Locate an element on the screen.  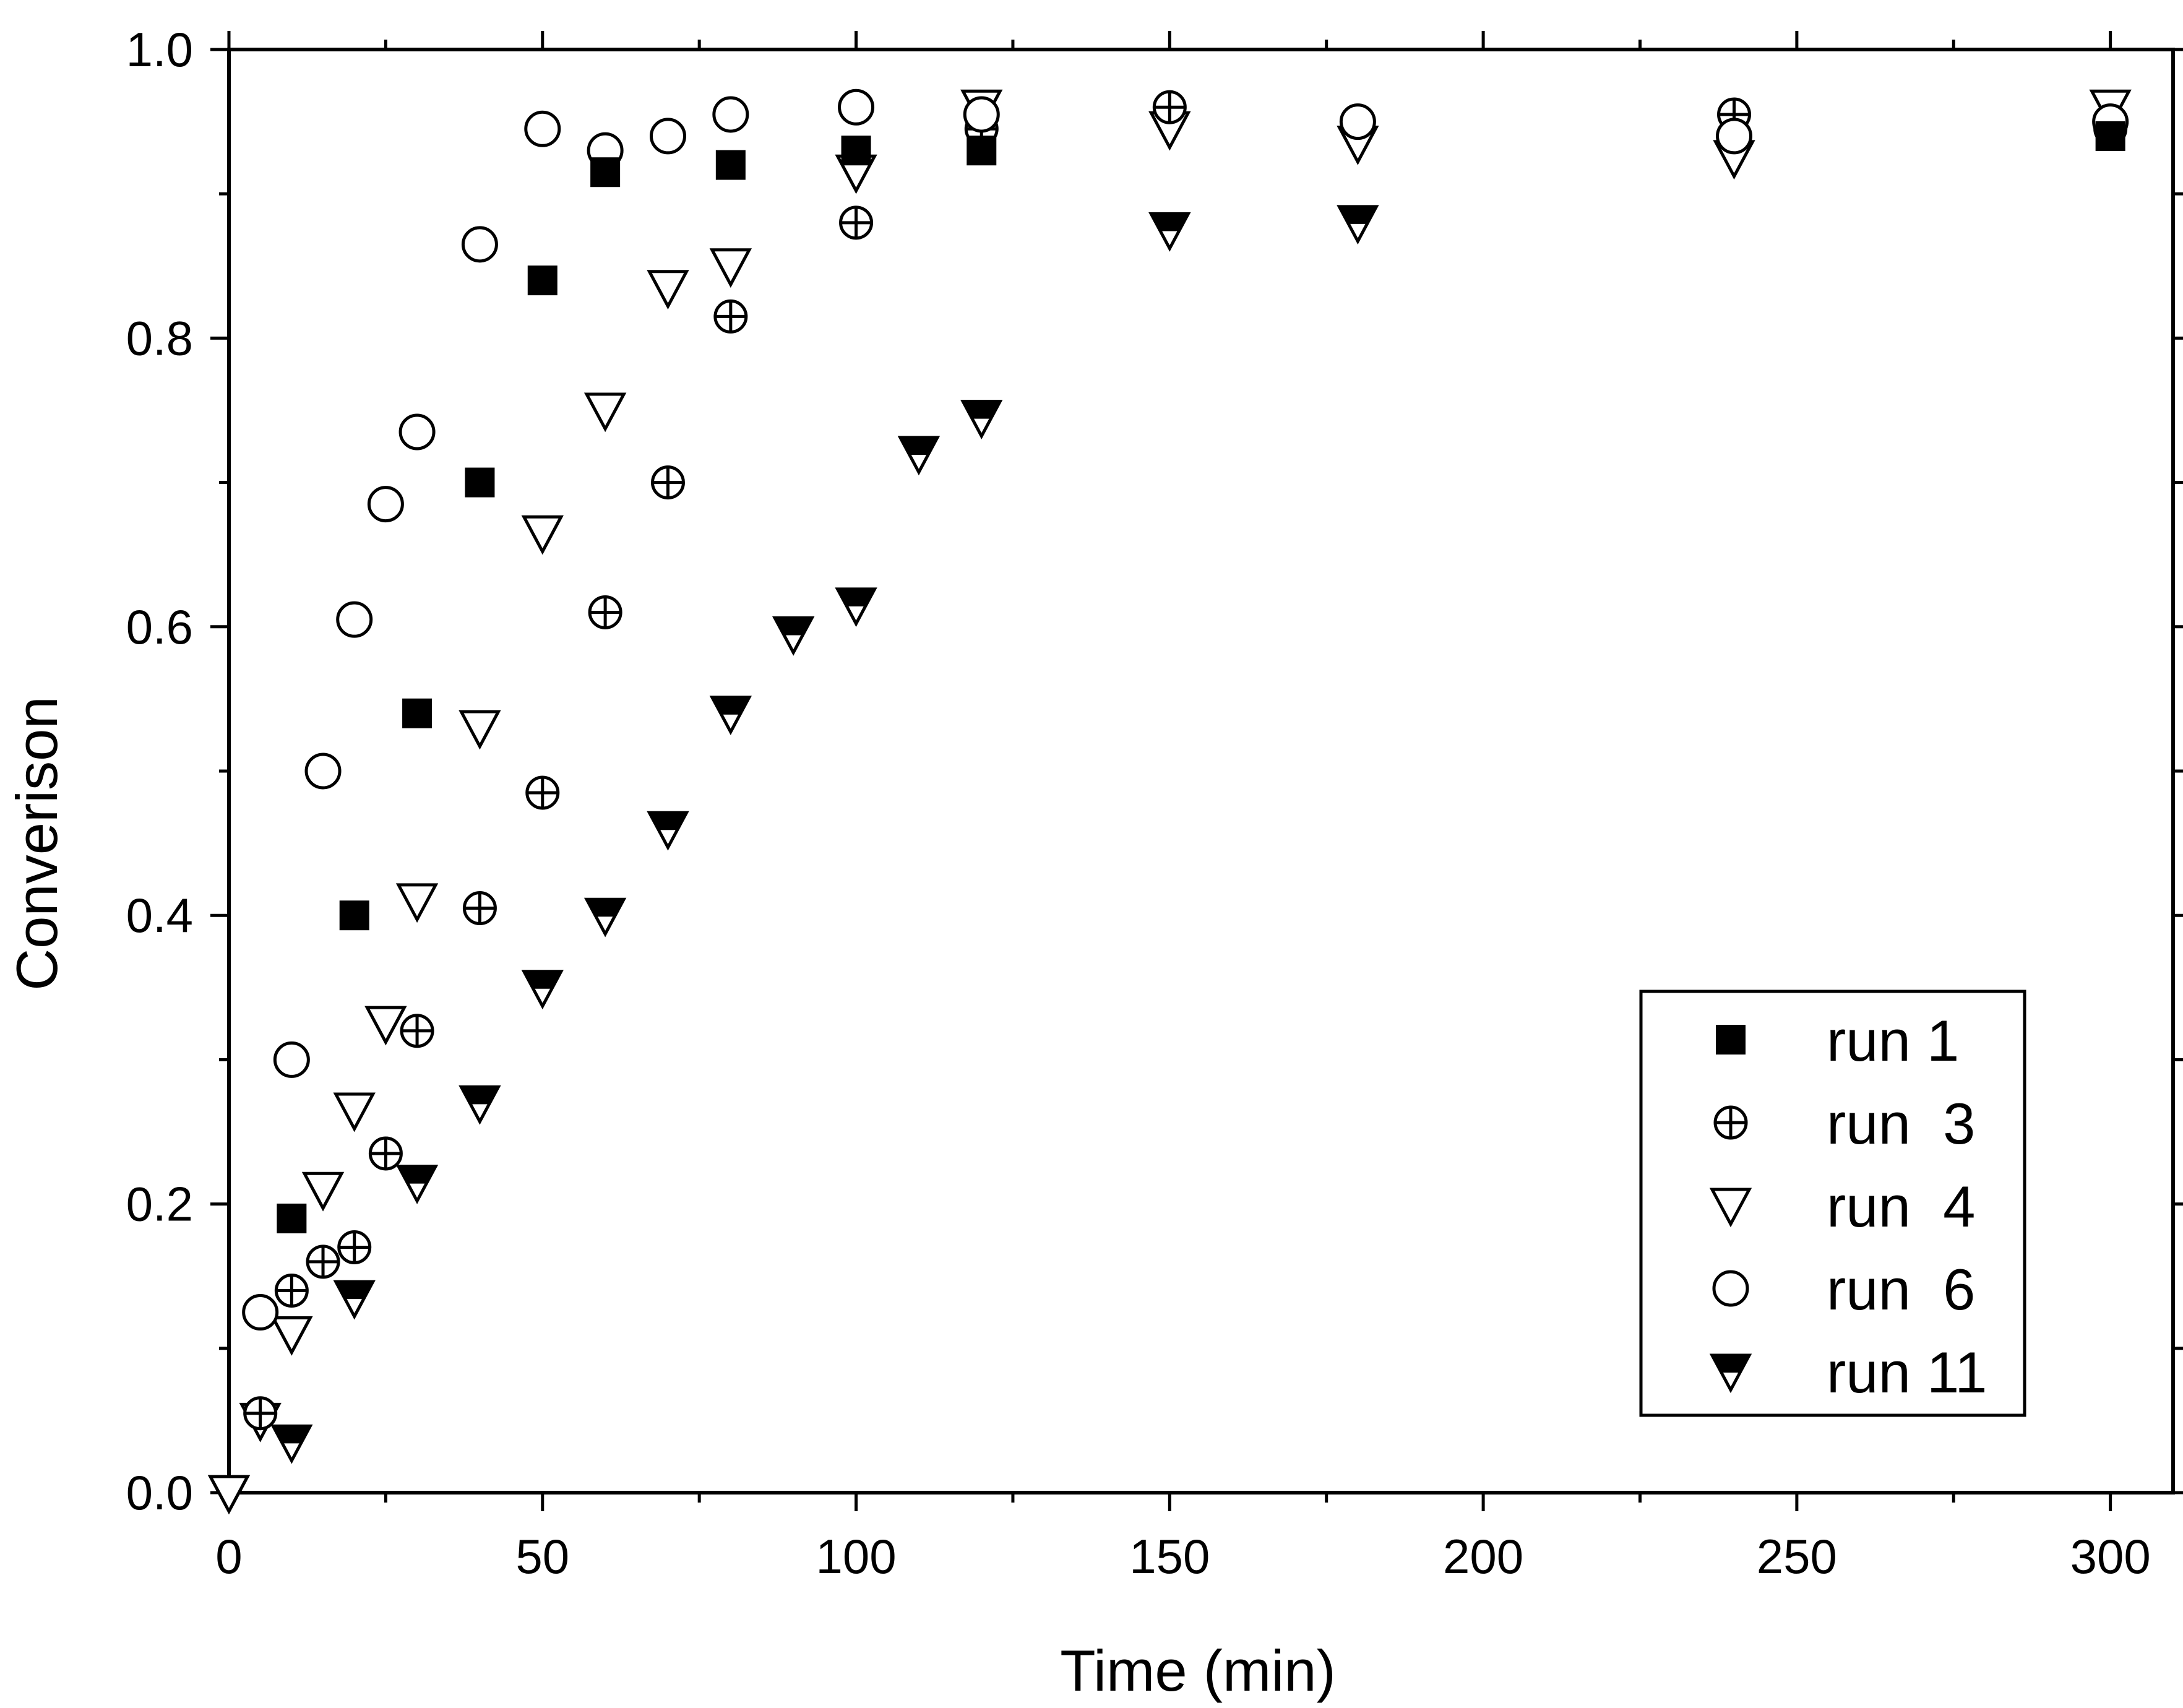
y-tick-label: 0.8 is located at coordinates (159, 338).